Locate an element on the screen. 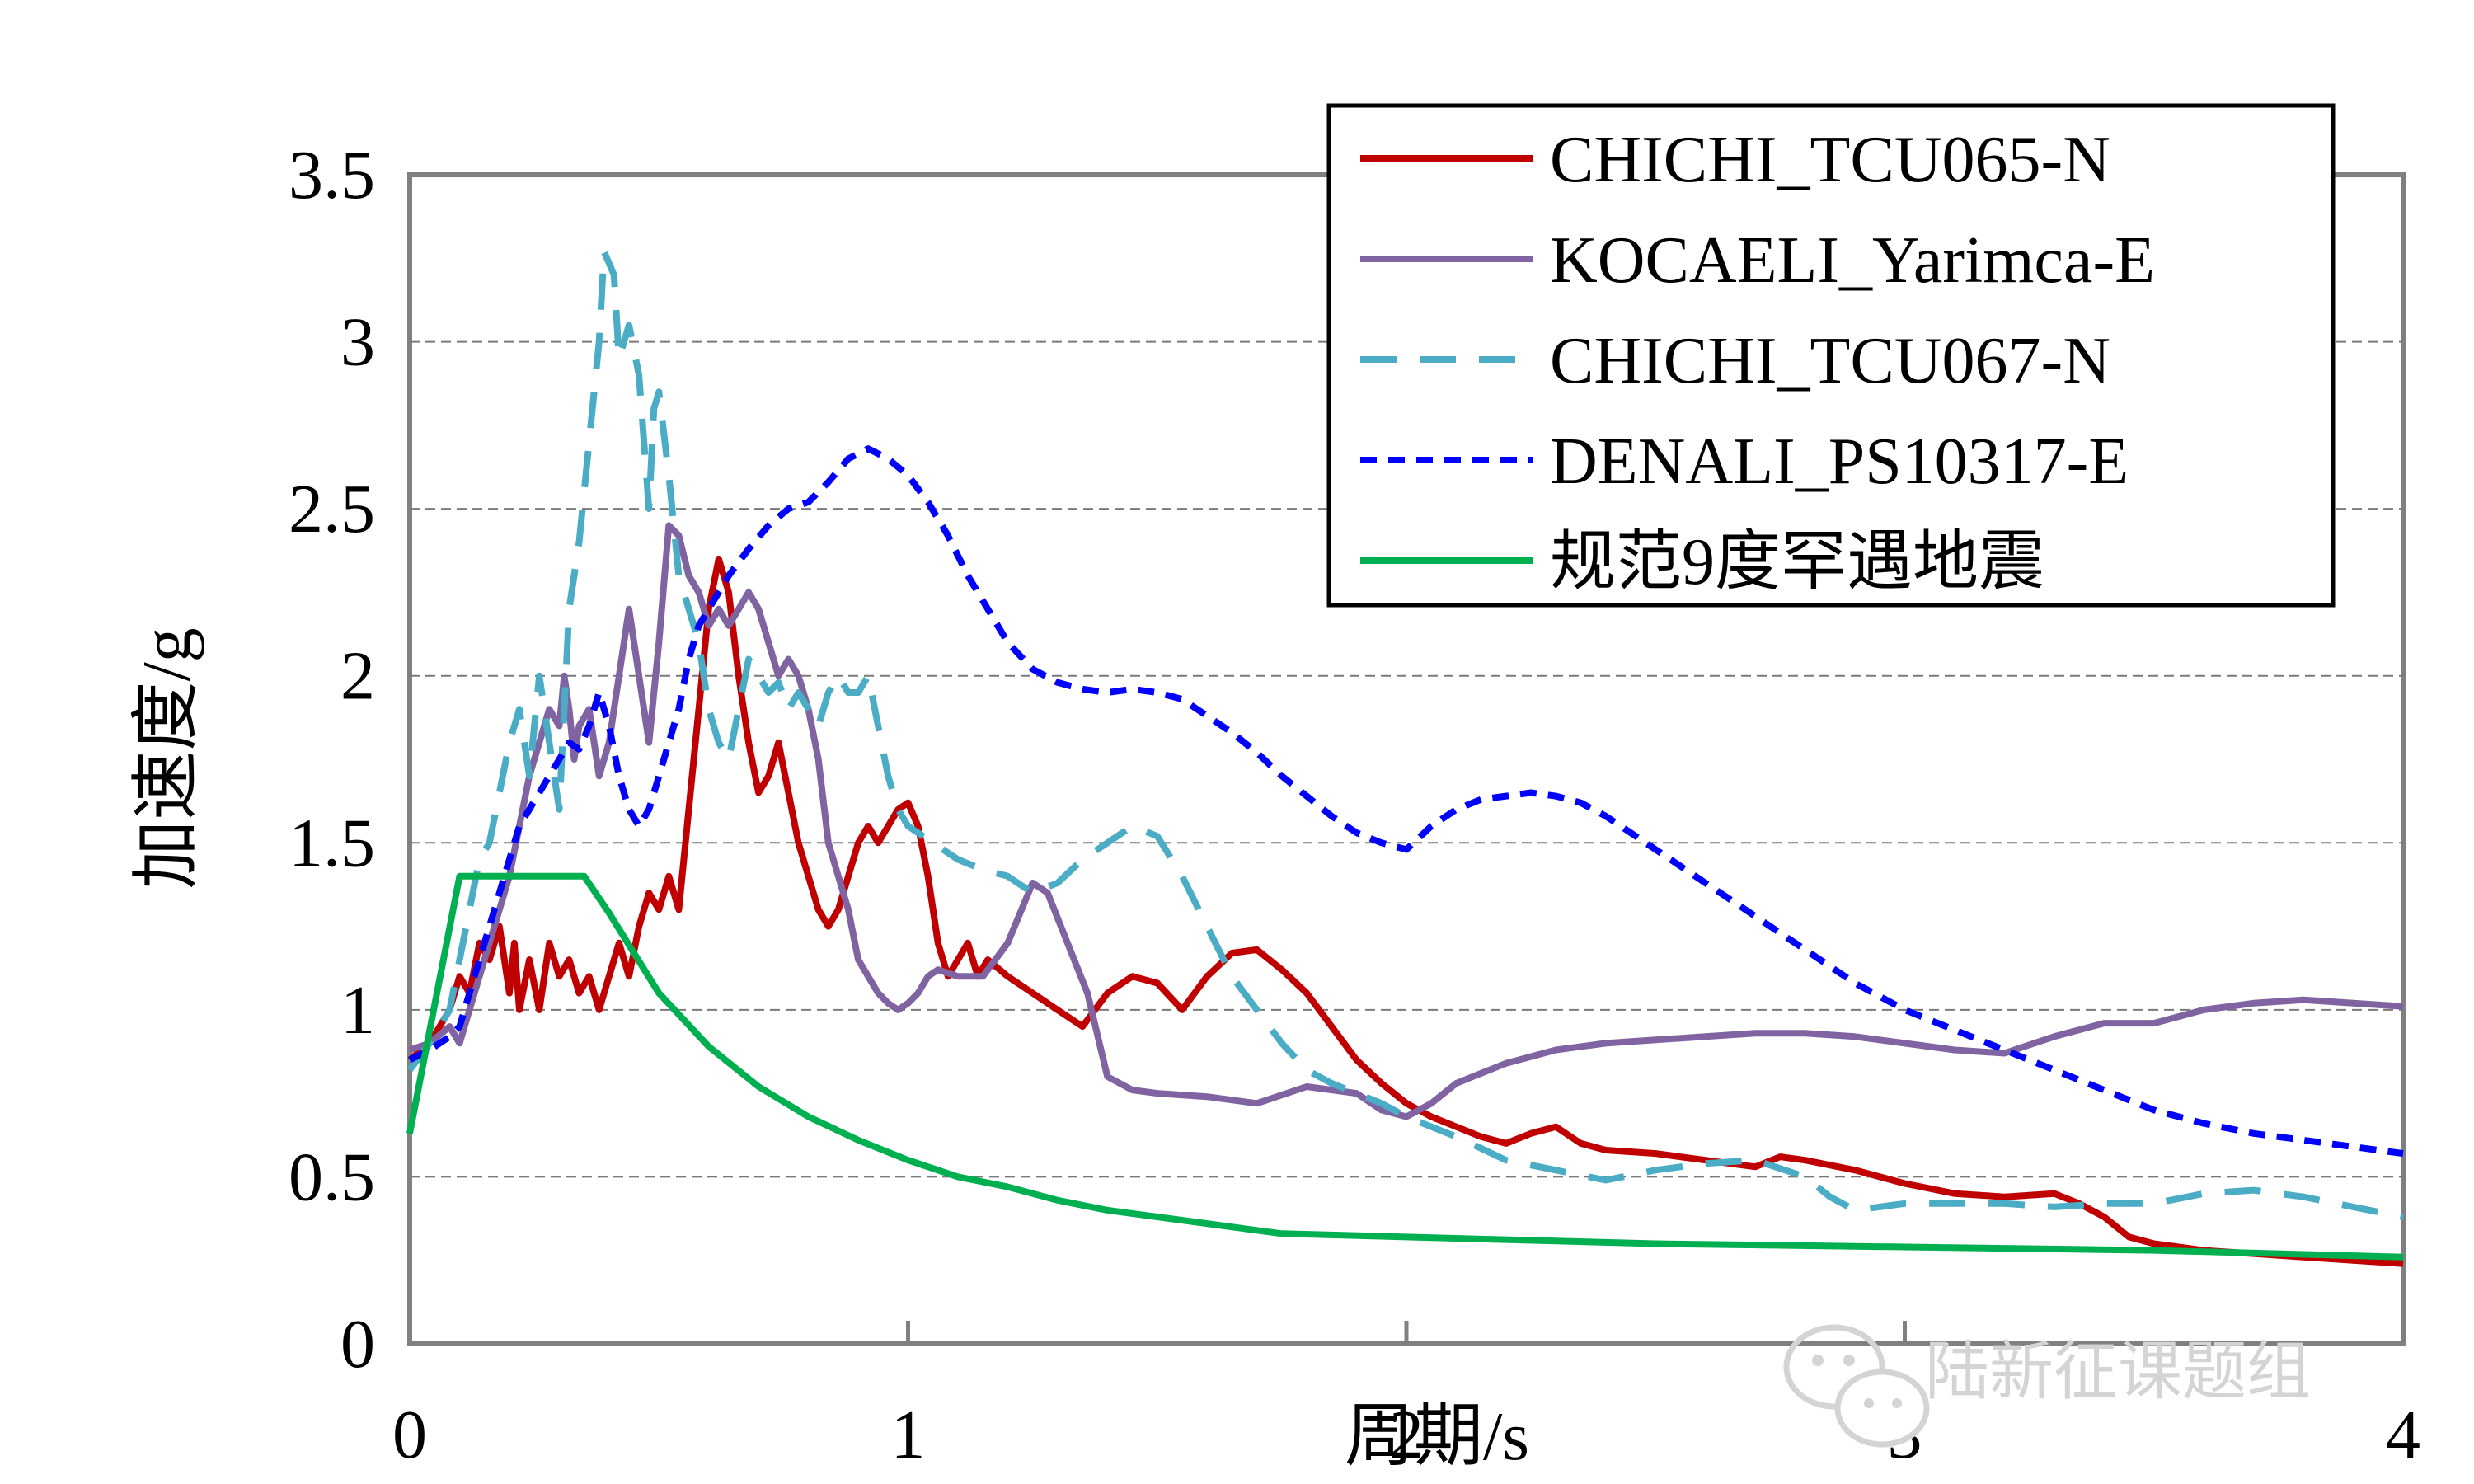 The image size is (2474, 1484). watermark-text: 陆新征课题组 is located at coordinates (2118, 1372).